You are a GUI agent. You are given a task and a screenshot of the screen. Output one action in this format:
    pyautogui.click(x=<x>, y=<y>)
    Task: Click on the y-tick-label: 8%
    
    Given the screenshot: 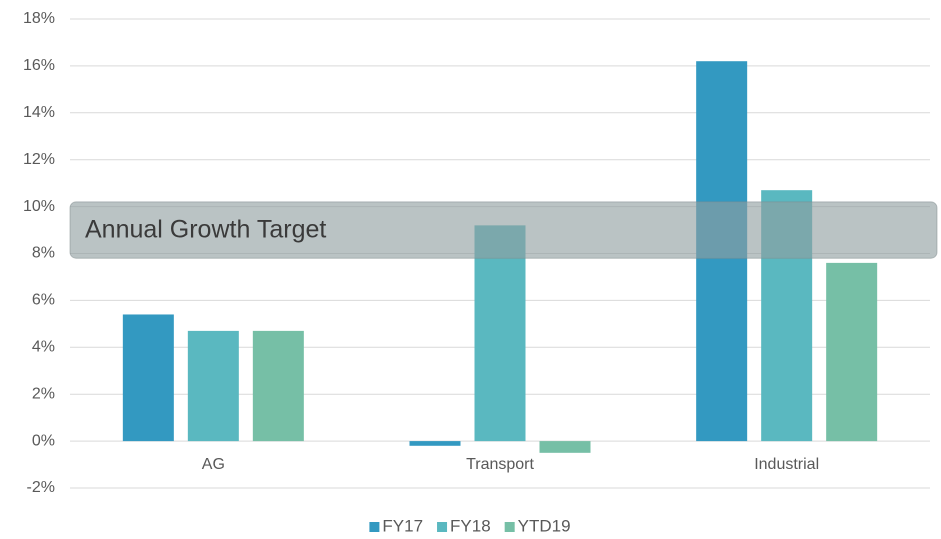 What is the action you would take?
    pyautogui.click(x=43, y=253)
    